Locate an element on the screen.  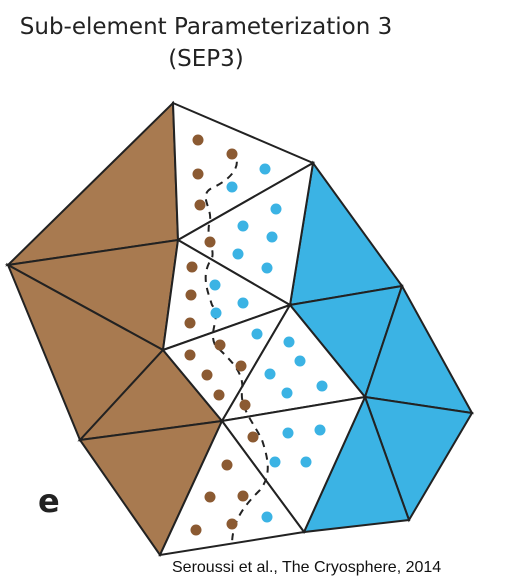
figure-title: Sub-element Parameterization 3 is located at coordinates (206, 27).